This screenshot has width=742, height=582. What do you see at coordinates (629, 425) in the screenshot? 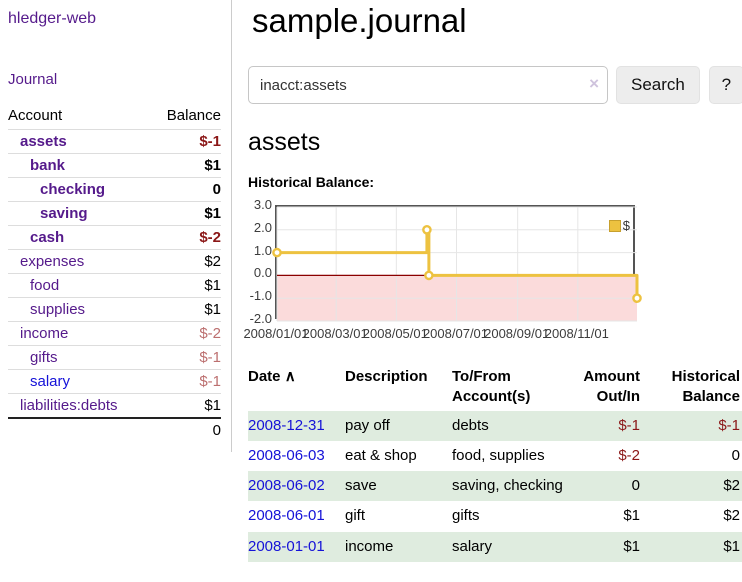
I see `transaction-amount: $-1` at bounding box center [629, 425].